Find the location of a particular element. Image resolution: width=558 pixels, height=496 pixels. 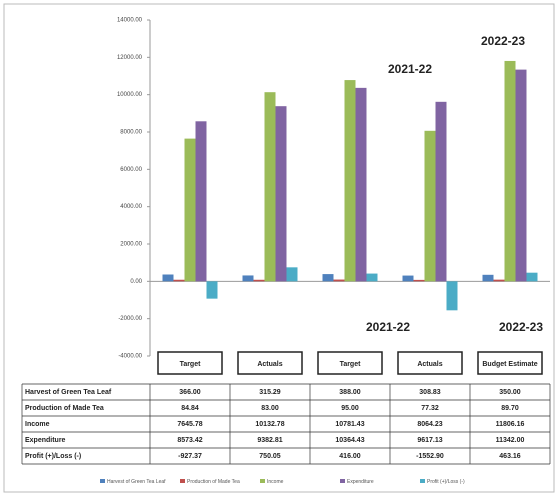

y-tick-label: 12000.00 is located at coordinates (130, 58).